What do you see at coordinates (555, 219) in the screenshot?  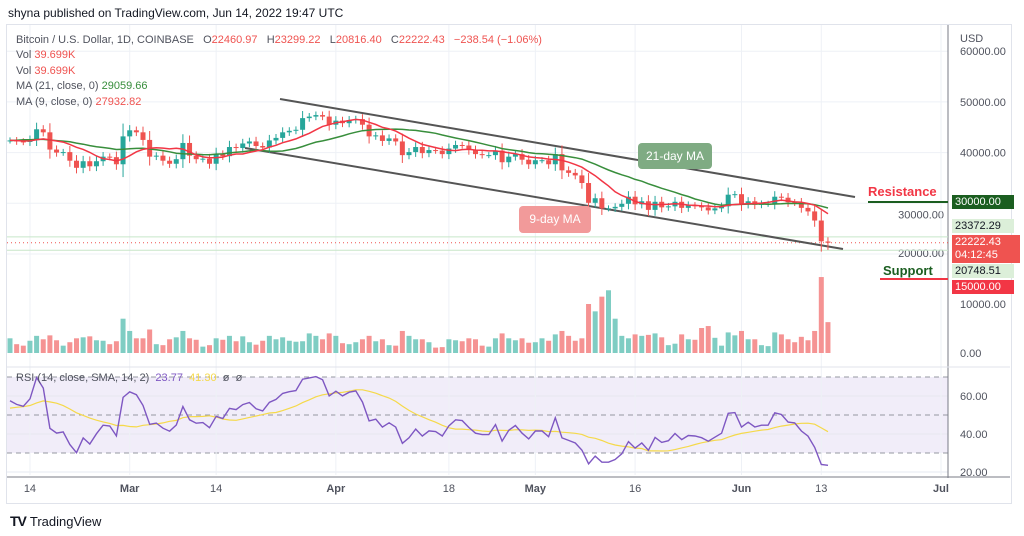 I see `ma9-annotation: 9-day MA` at bounding box center [555, 219].